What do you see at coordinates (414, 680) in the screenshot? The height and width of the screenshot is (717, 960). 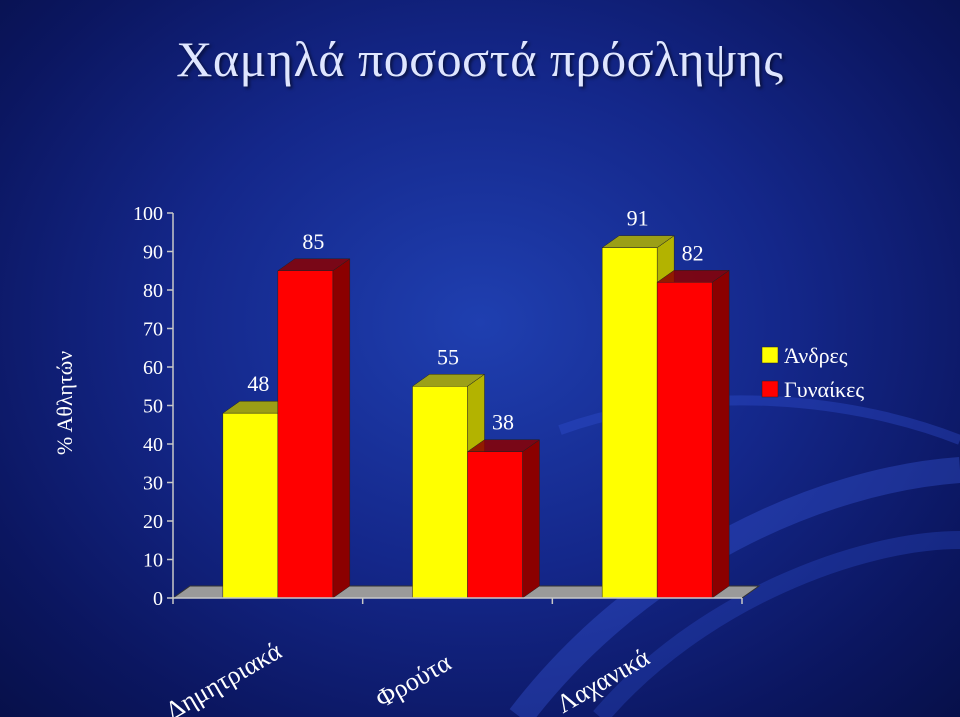 I see `x-category-label: Φρούτα` at bounding box center [414, 680].